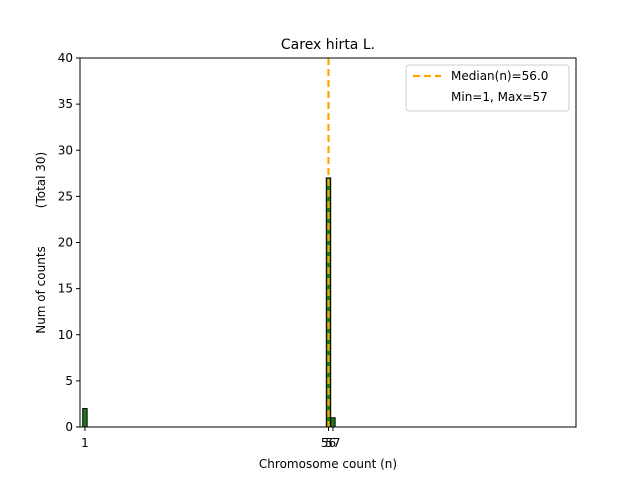 Image resolution: width=640 pixels, height=484 pixels. Describe the element at coordinates (65, 289) in the screenshot. I see `y-tick-label-15: 15` at that location.